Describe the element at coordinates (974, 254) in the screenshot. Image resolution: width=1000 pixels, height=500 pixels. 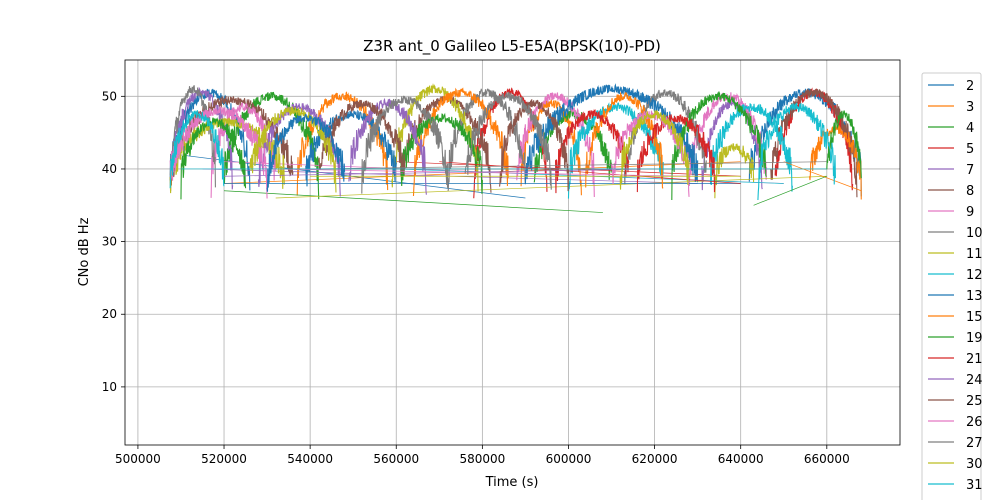
I see `legend-label: 11` at that location.